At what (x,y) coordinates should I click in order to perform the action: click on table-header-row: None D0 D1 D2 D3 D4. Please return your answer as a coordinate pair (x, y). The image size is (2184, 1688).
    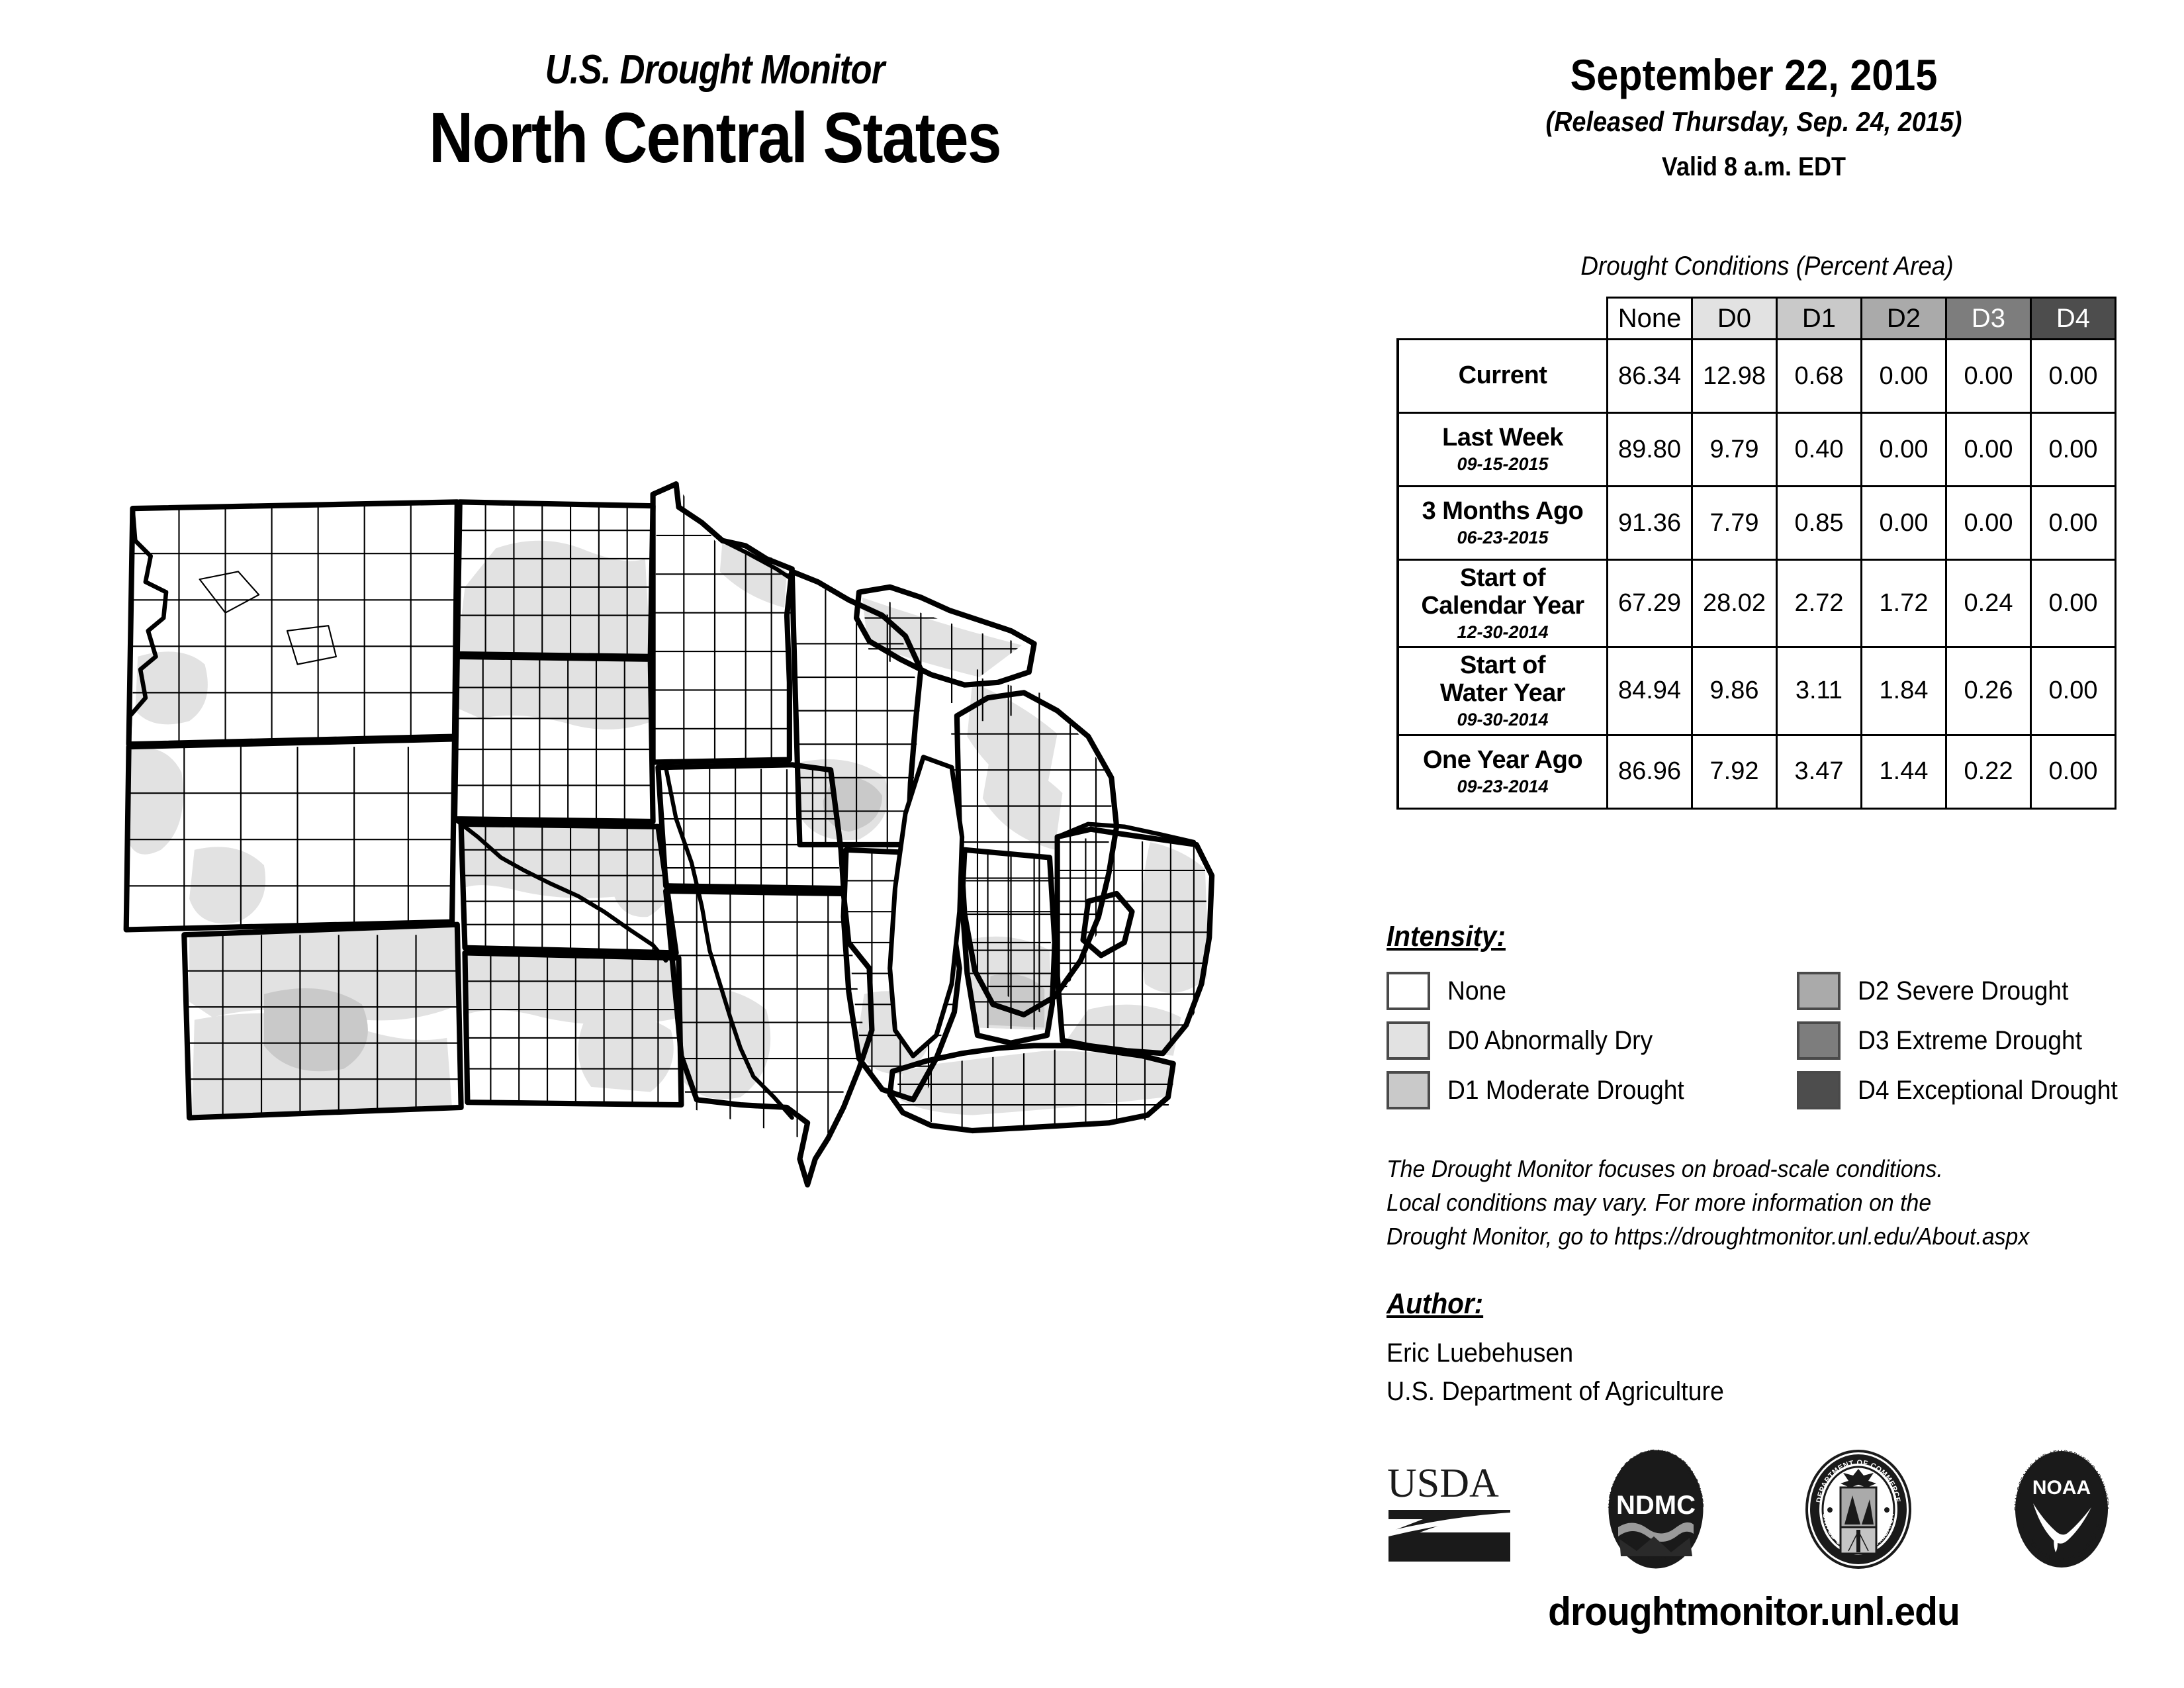
    Looking at the image, I should click on (1757, 318).